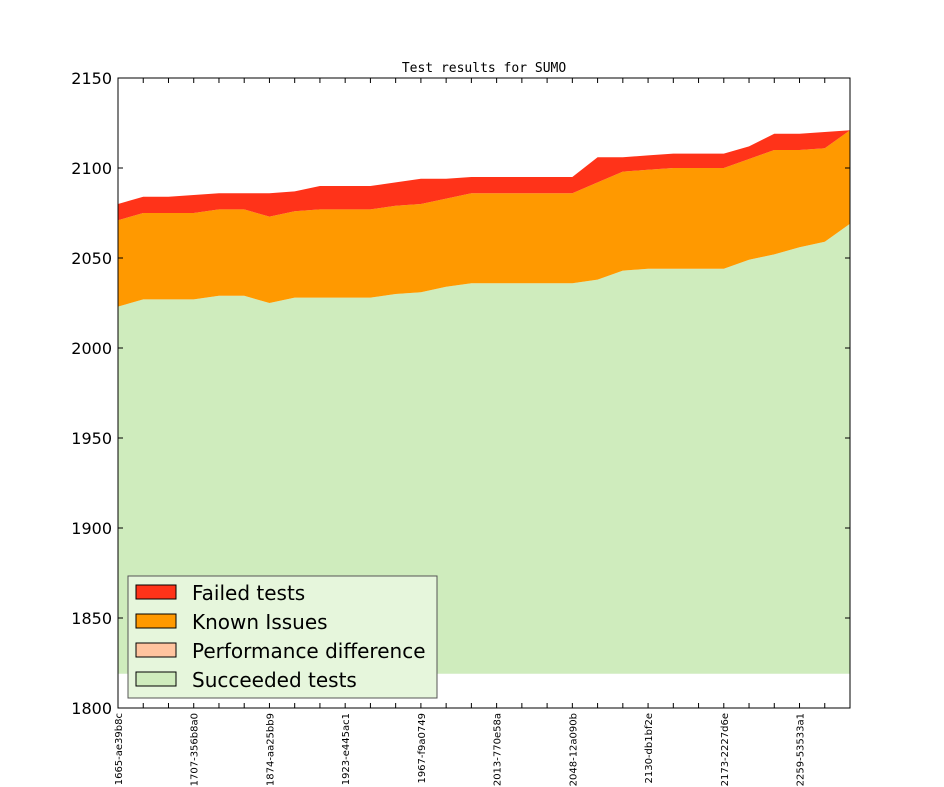 The width and height of the screenshot is (944, 787). What do you see at coordinates (91, 348) in the screenshot?
I see `ytick-label: 2000` at bounding box center [91, 348].